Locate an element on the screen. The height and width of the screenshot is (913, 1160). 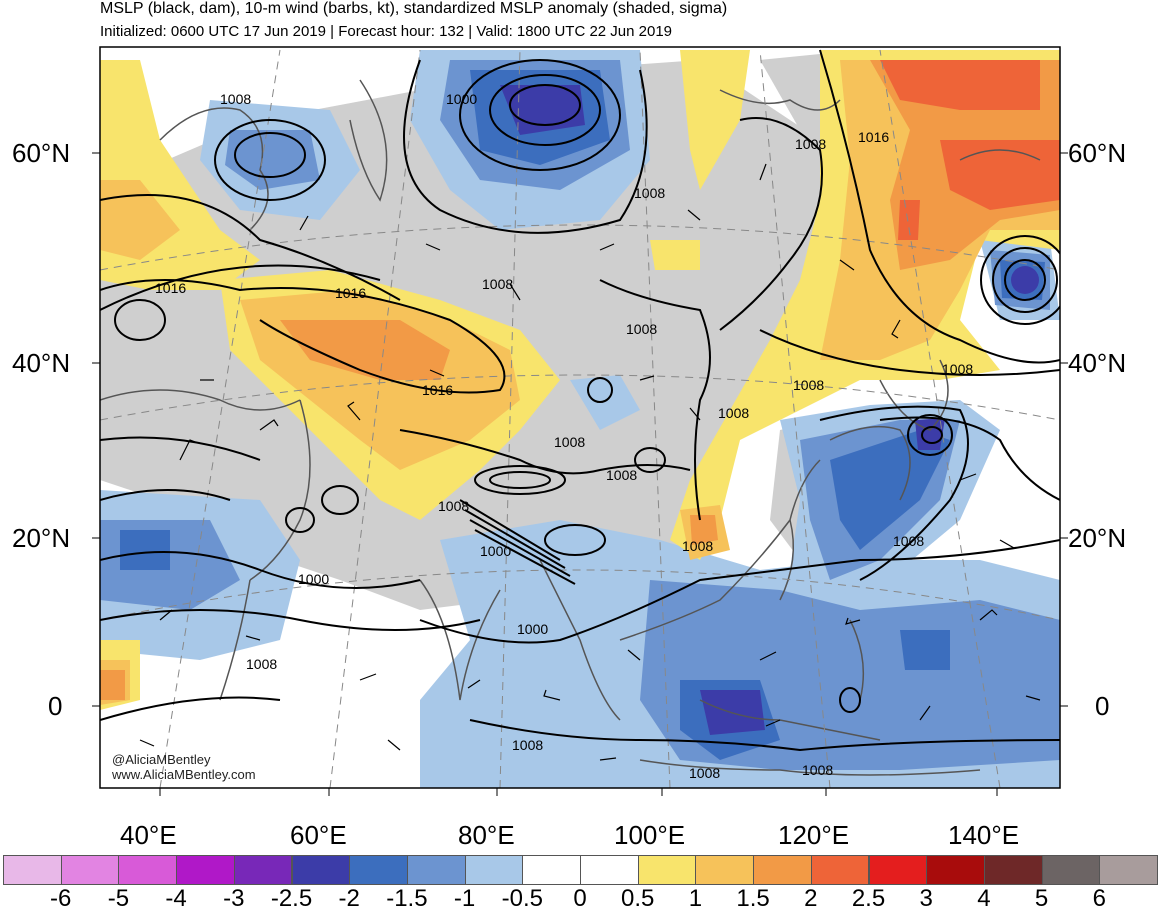
colorbar is located at coordinates (580, 870).